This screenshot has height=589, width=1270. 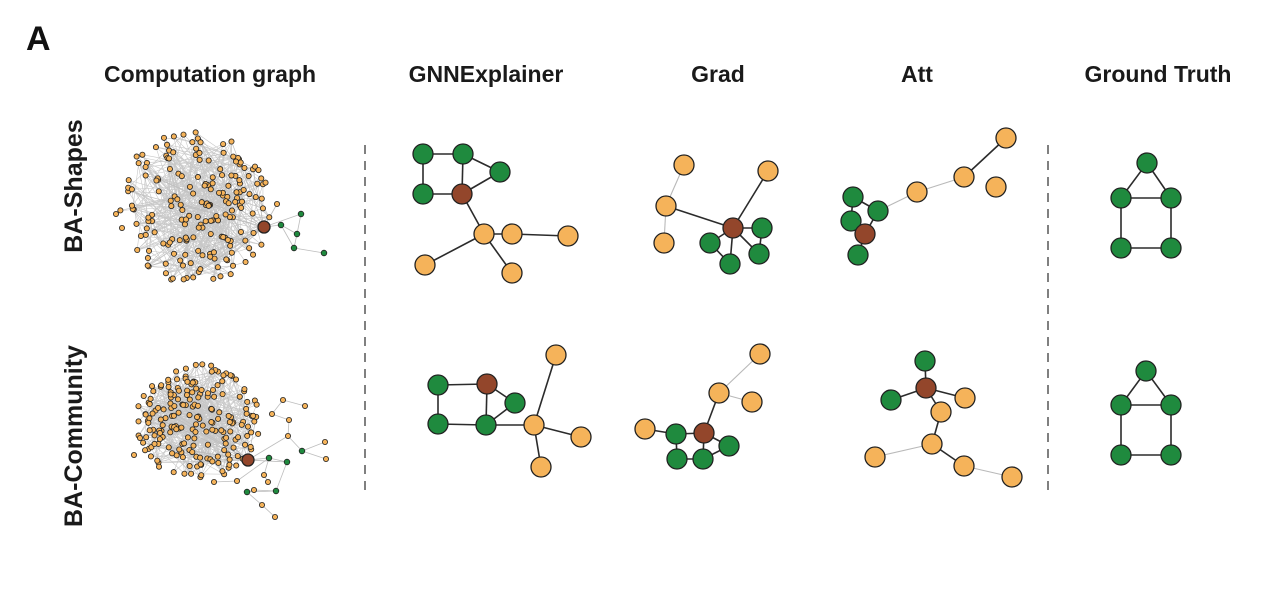 What do you see at coordinates (1146, 413) in the screenshot?
I see `ground-truth-graph-ba-community` at bounding box center [1146, 413].